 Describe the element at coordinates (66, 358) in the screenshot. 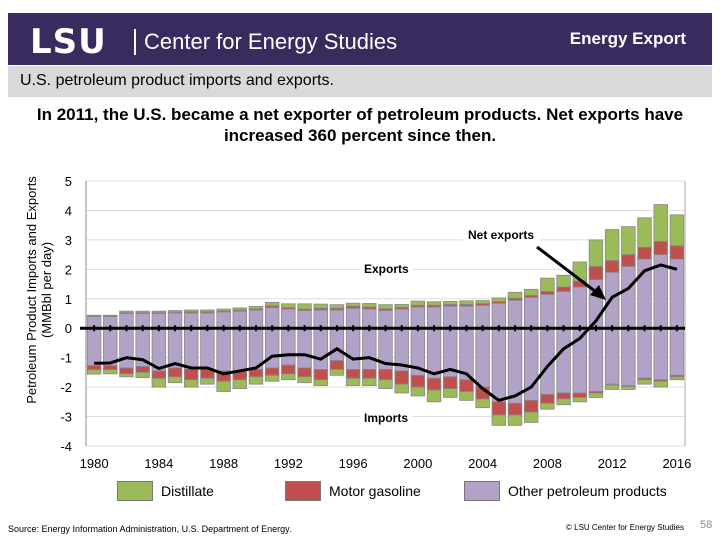

I see `y-tick-label: -1` at that location.